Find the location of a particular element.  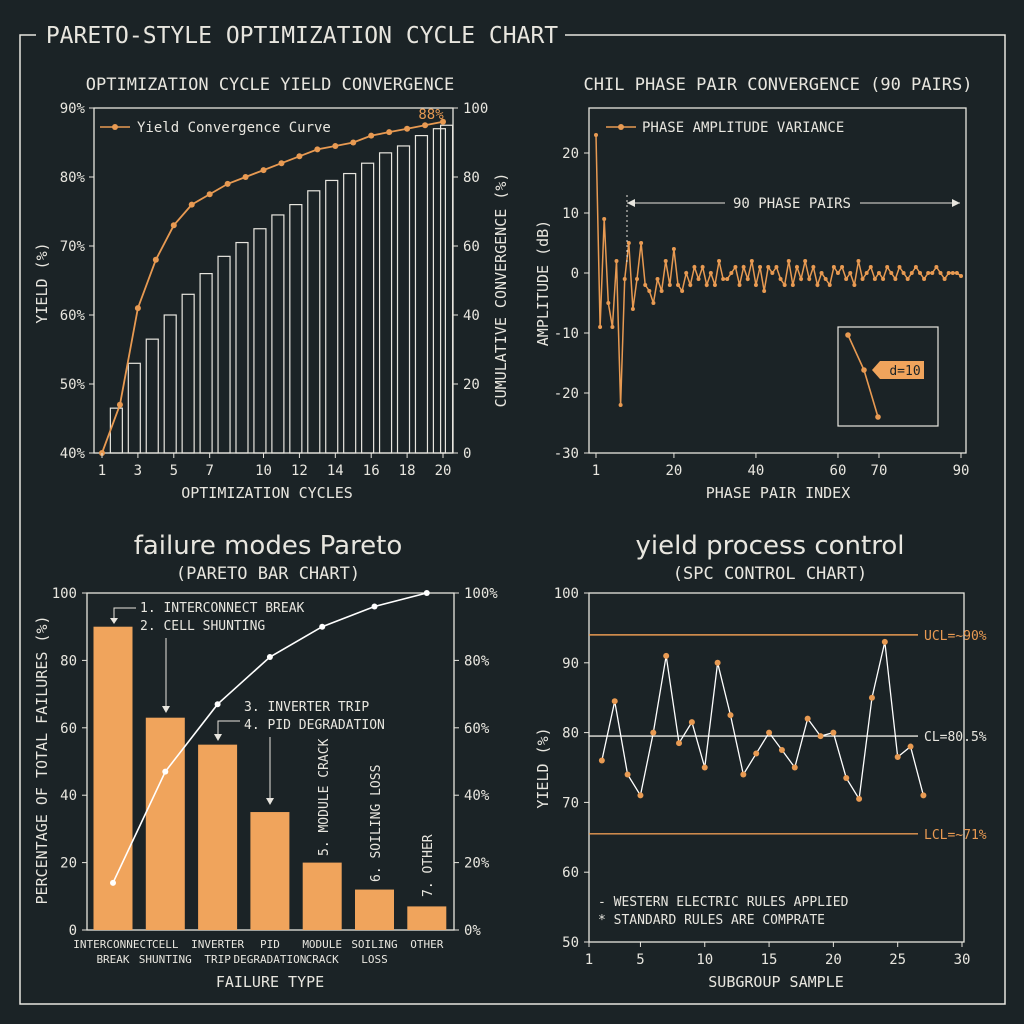

yield-x-tick-label: 5 is located at coordinates (174, 471).